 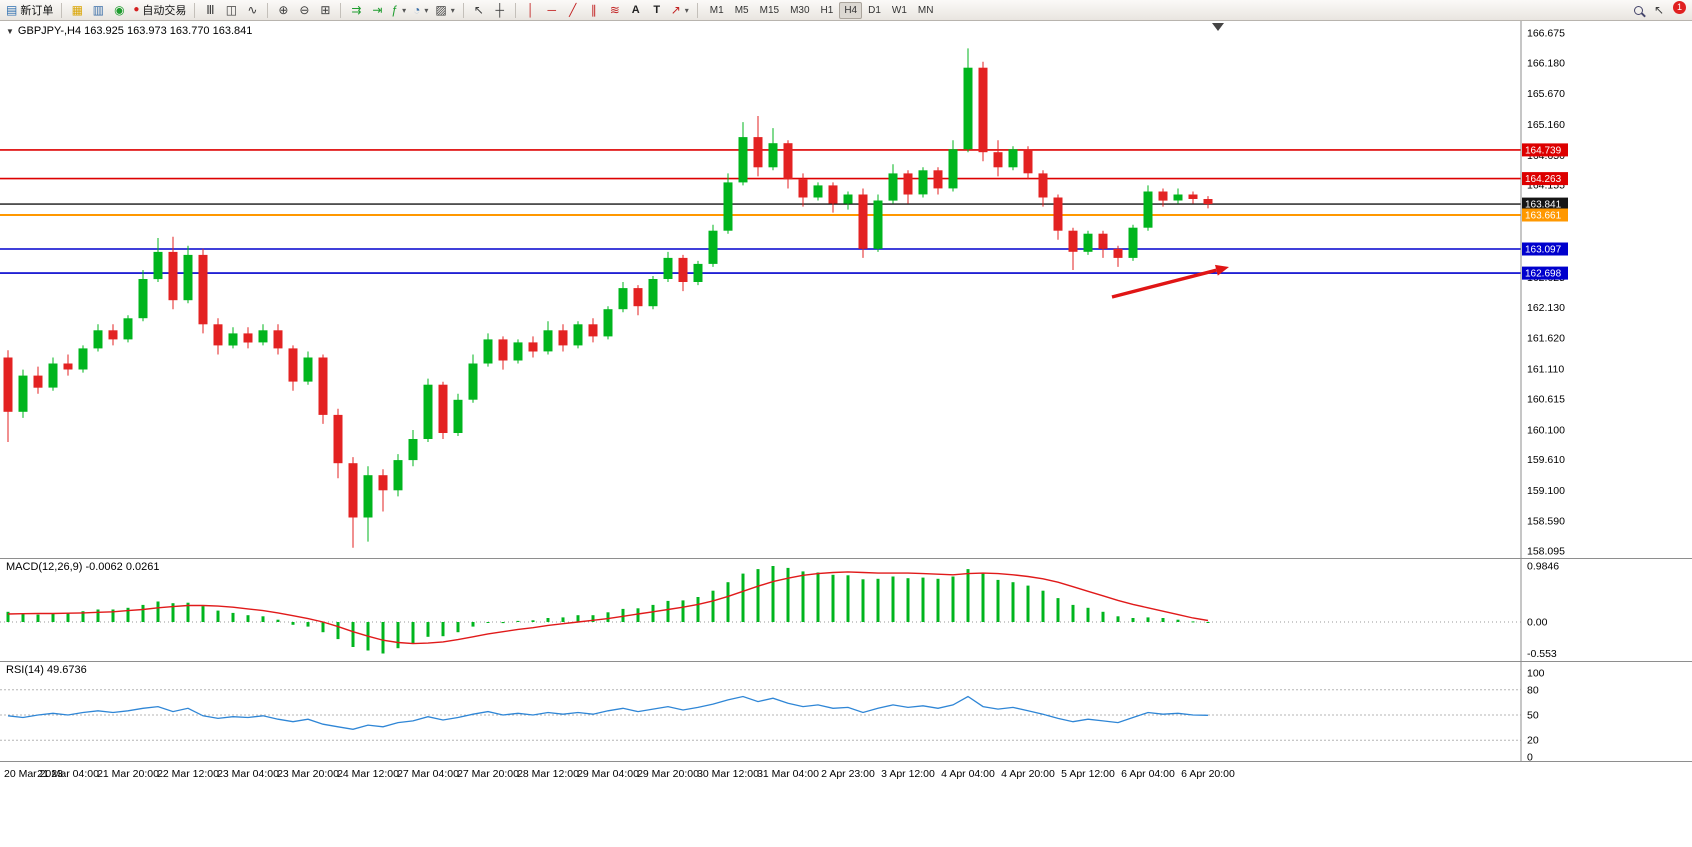 What do you see at coordinates (1222, 270) in the screenshot?
I see `arrow-annotation-head` at bounding box center [1222, 270].